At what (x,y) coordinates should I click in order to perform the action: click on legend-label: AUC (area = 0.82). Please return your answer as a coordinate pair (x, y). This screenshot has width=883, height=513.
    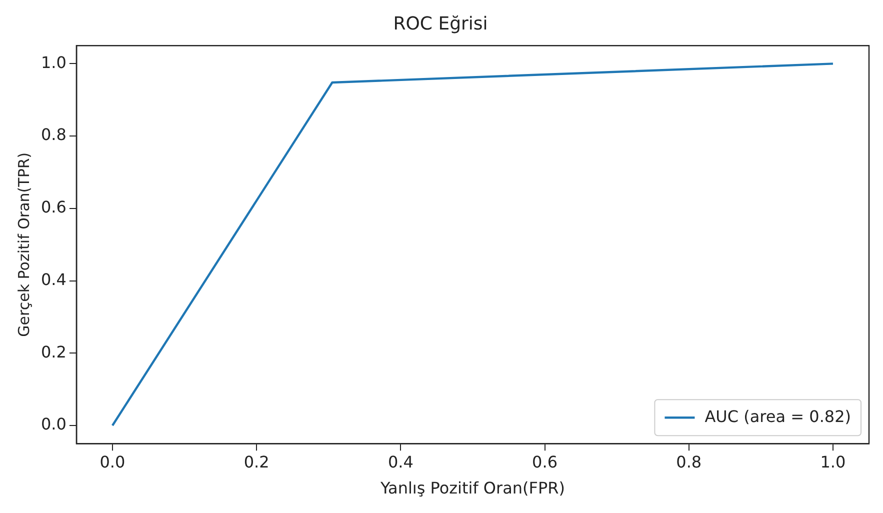
    Looking at the image, I should click on (777, 416).